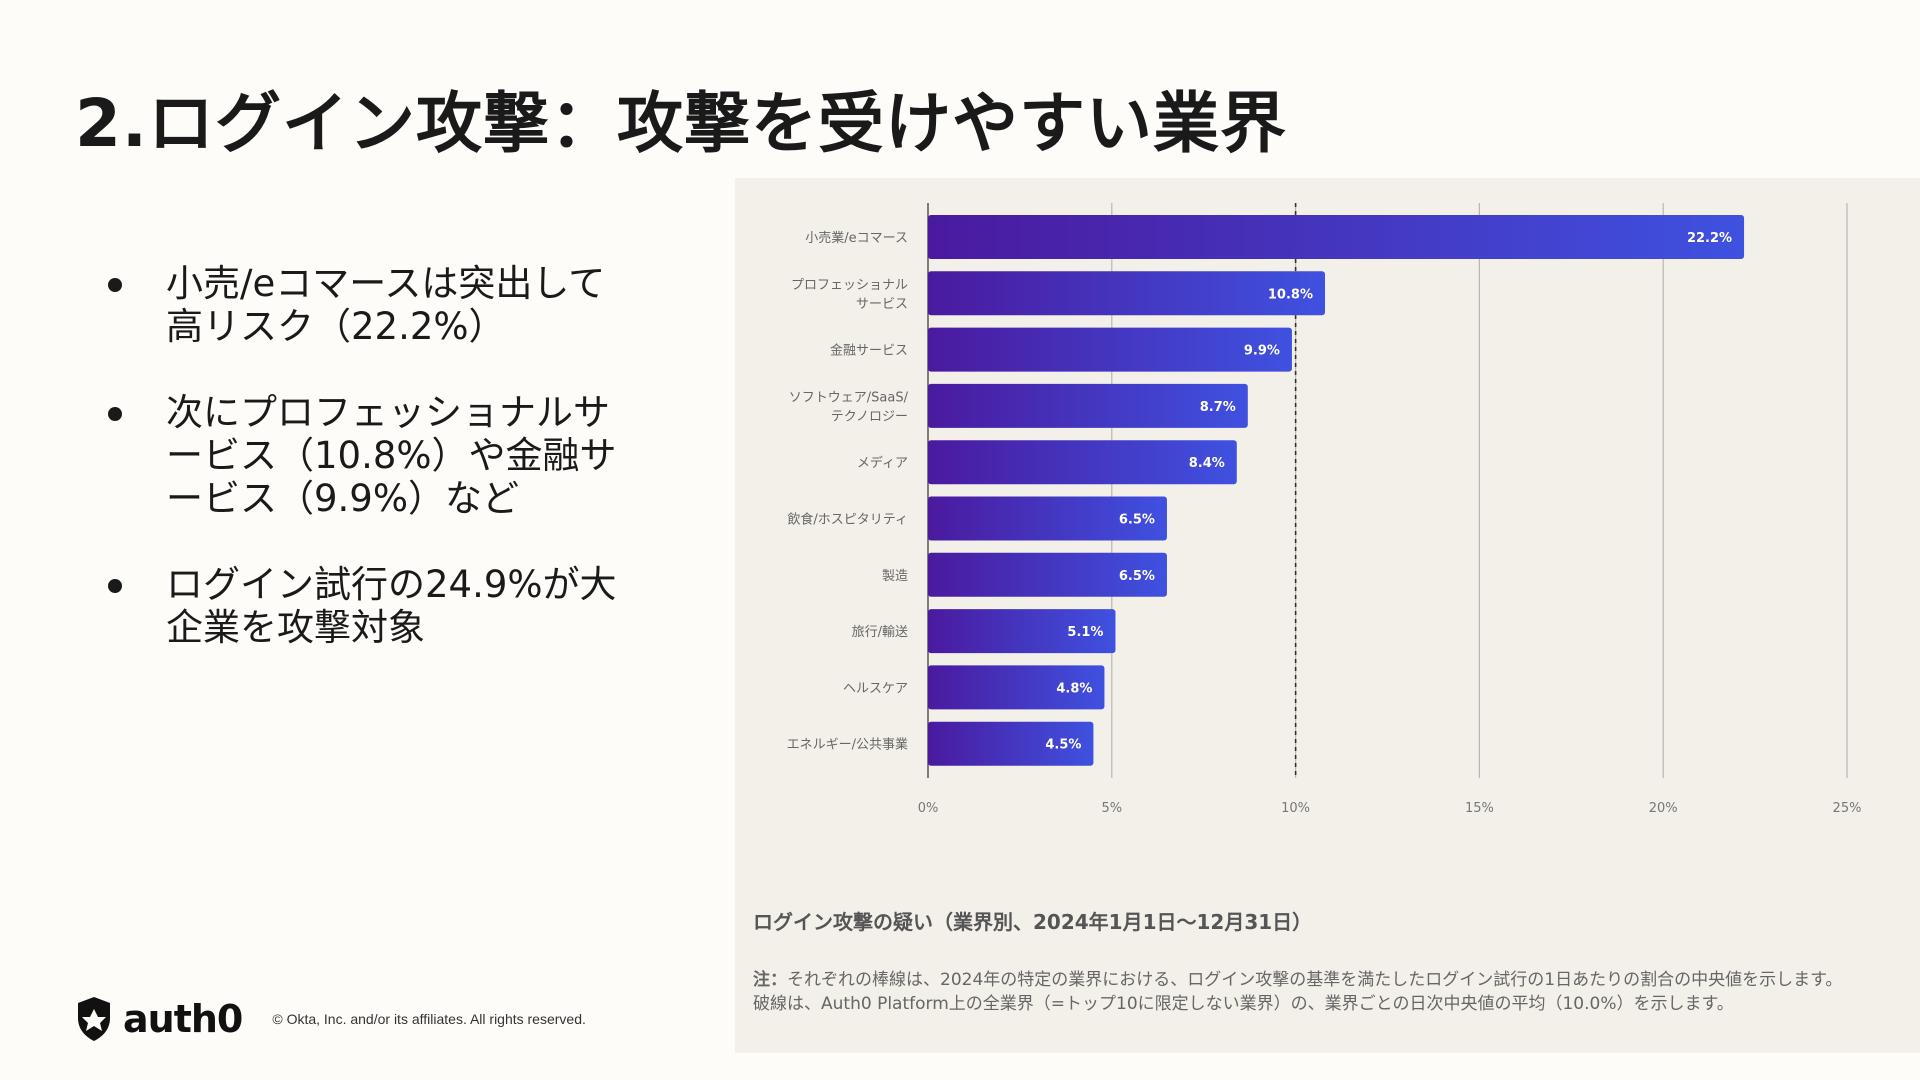  I want to click on bar-value-label: 4.5%, so click(1063, 745).